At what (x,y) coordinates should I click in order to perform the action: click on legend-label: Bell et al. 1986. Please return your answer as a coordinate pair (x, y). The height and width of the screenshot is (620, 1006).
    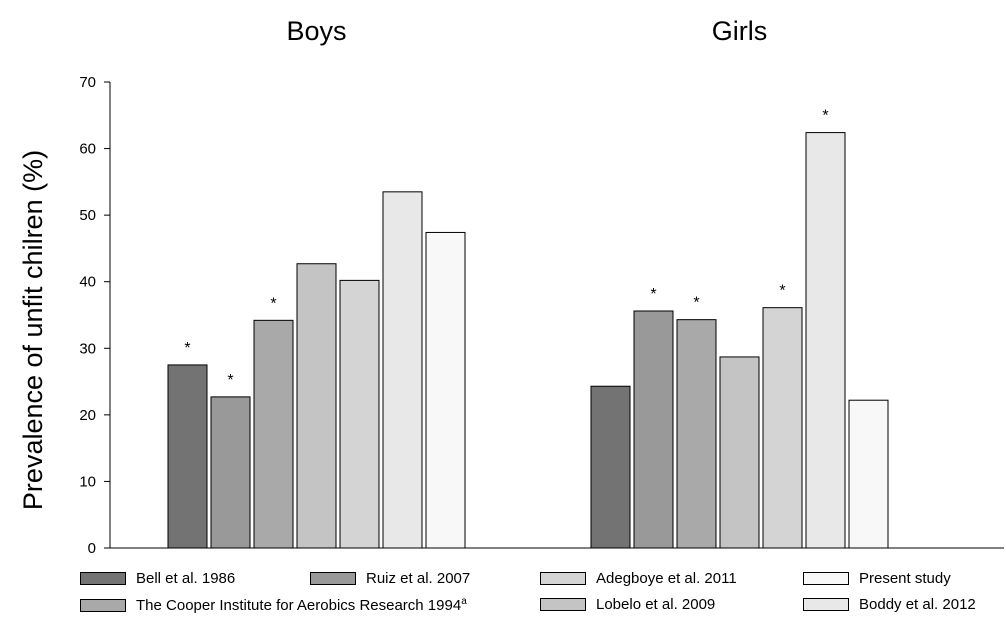
    Looking at the image, I should click on (185, 578).